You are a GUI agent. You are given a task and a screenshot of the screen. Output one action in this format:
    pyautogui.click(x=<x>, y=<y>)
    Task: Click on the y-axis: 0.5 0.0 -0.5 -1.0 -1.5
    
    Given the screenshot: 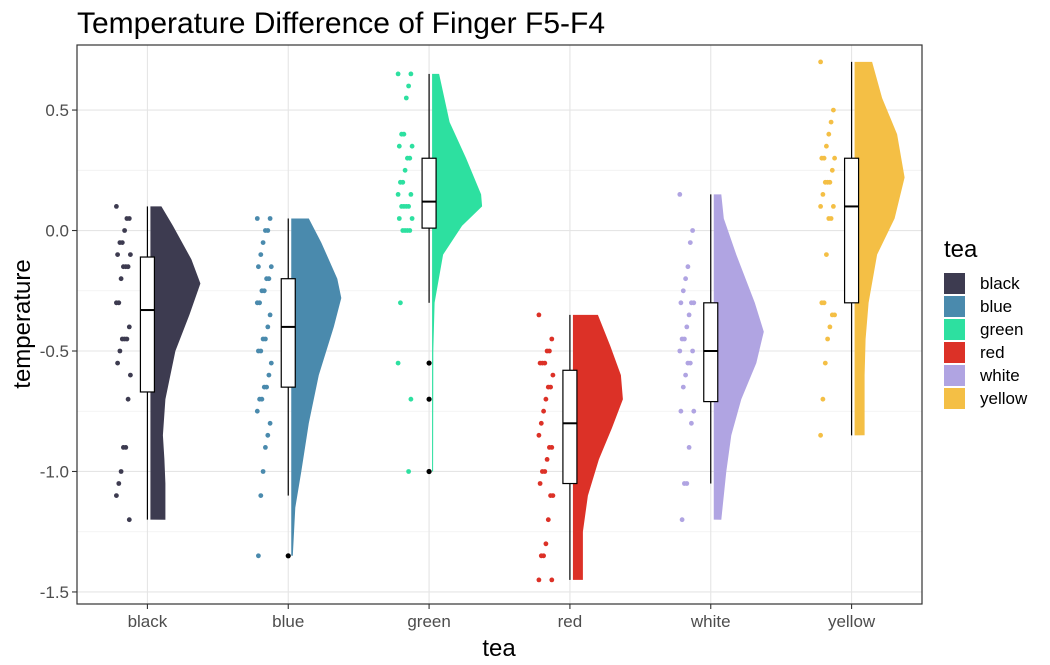 What is the action you would take?
    pyautogui.click(x=58, y=351)
    